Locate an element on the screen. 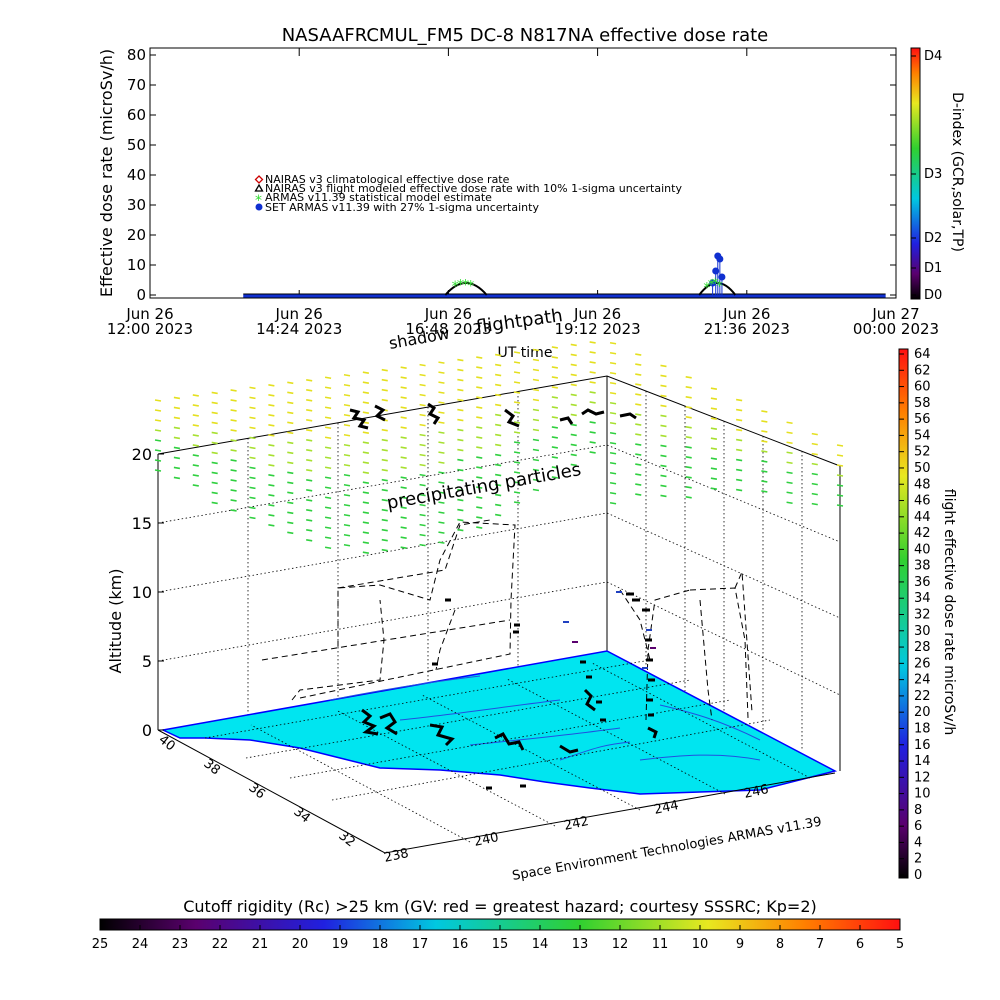 This screenshot has width=1000, height=1000. dose-tick-label: 26 is located at coordinates (922, 663).